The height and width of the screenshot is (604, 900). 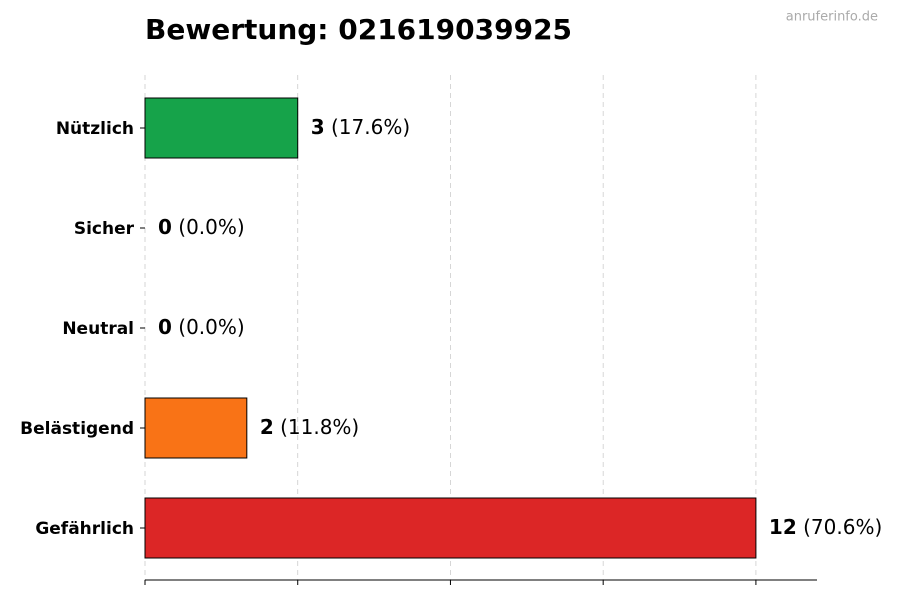 What do you see at coordinates (842, 527) in the screenshot?
I see `value-percent: (70.6%)` at bounding box center [842, 527].